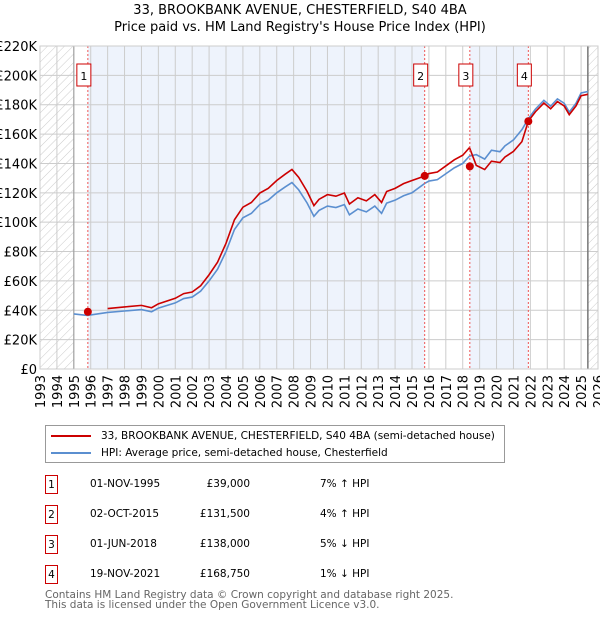  Describe the element at coordinates (176, 391) in the screenshot. I see `x-tick-label: 2001` at that location.